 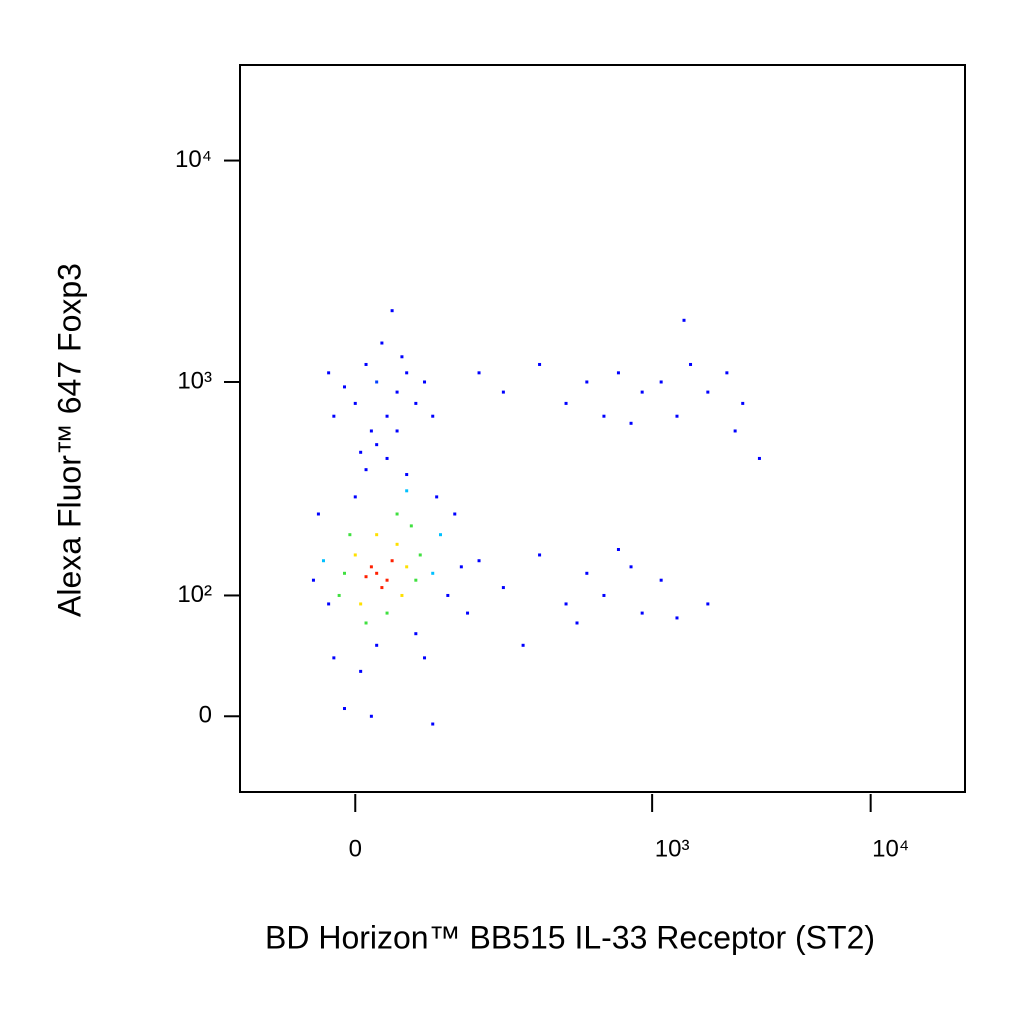 What do you see at coordinates (570, 937) in the screenshot?
I see `x-axis-title: BD Horizon™ BB515 IL-33 Receptor (ST2)` at bounding box center [570, 937].